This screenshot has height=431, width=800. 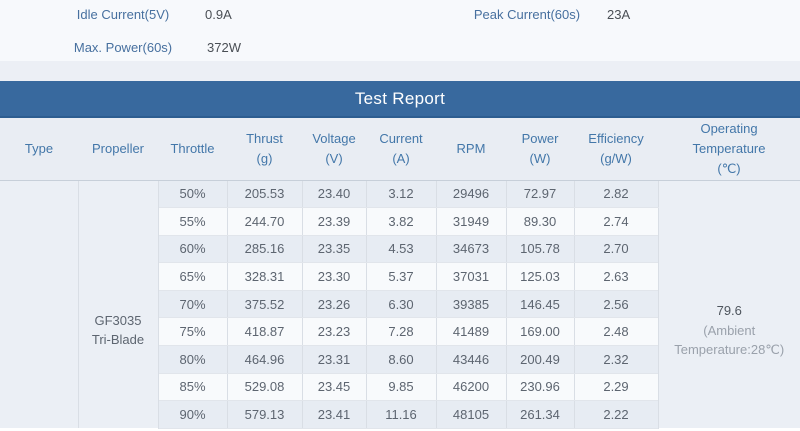 I want to click on cell-thrust: 285.16, so click(x=264, y=249).